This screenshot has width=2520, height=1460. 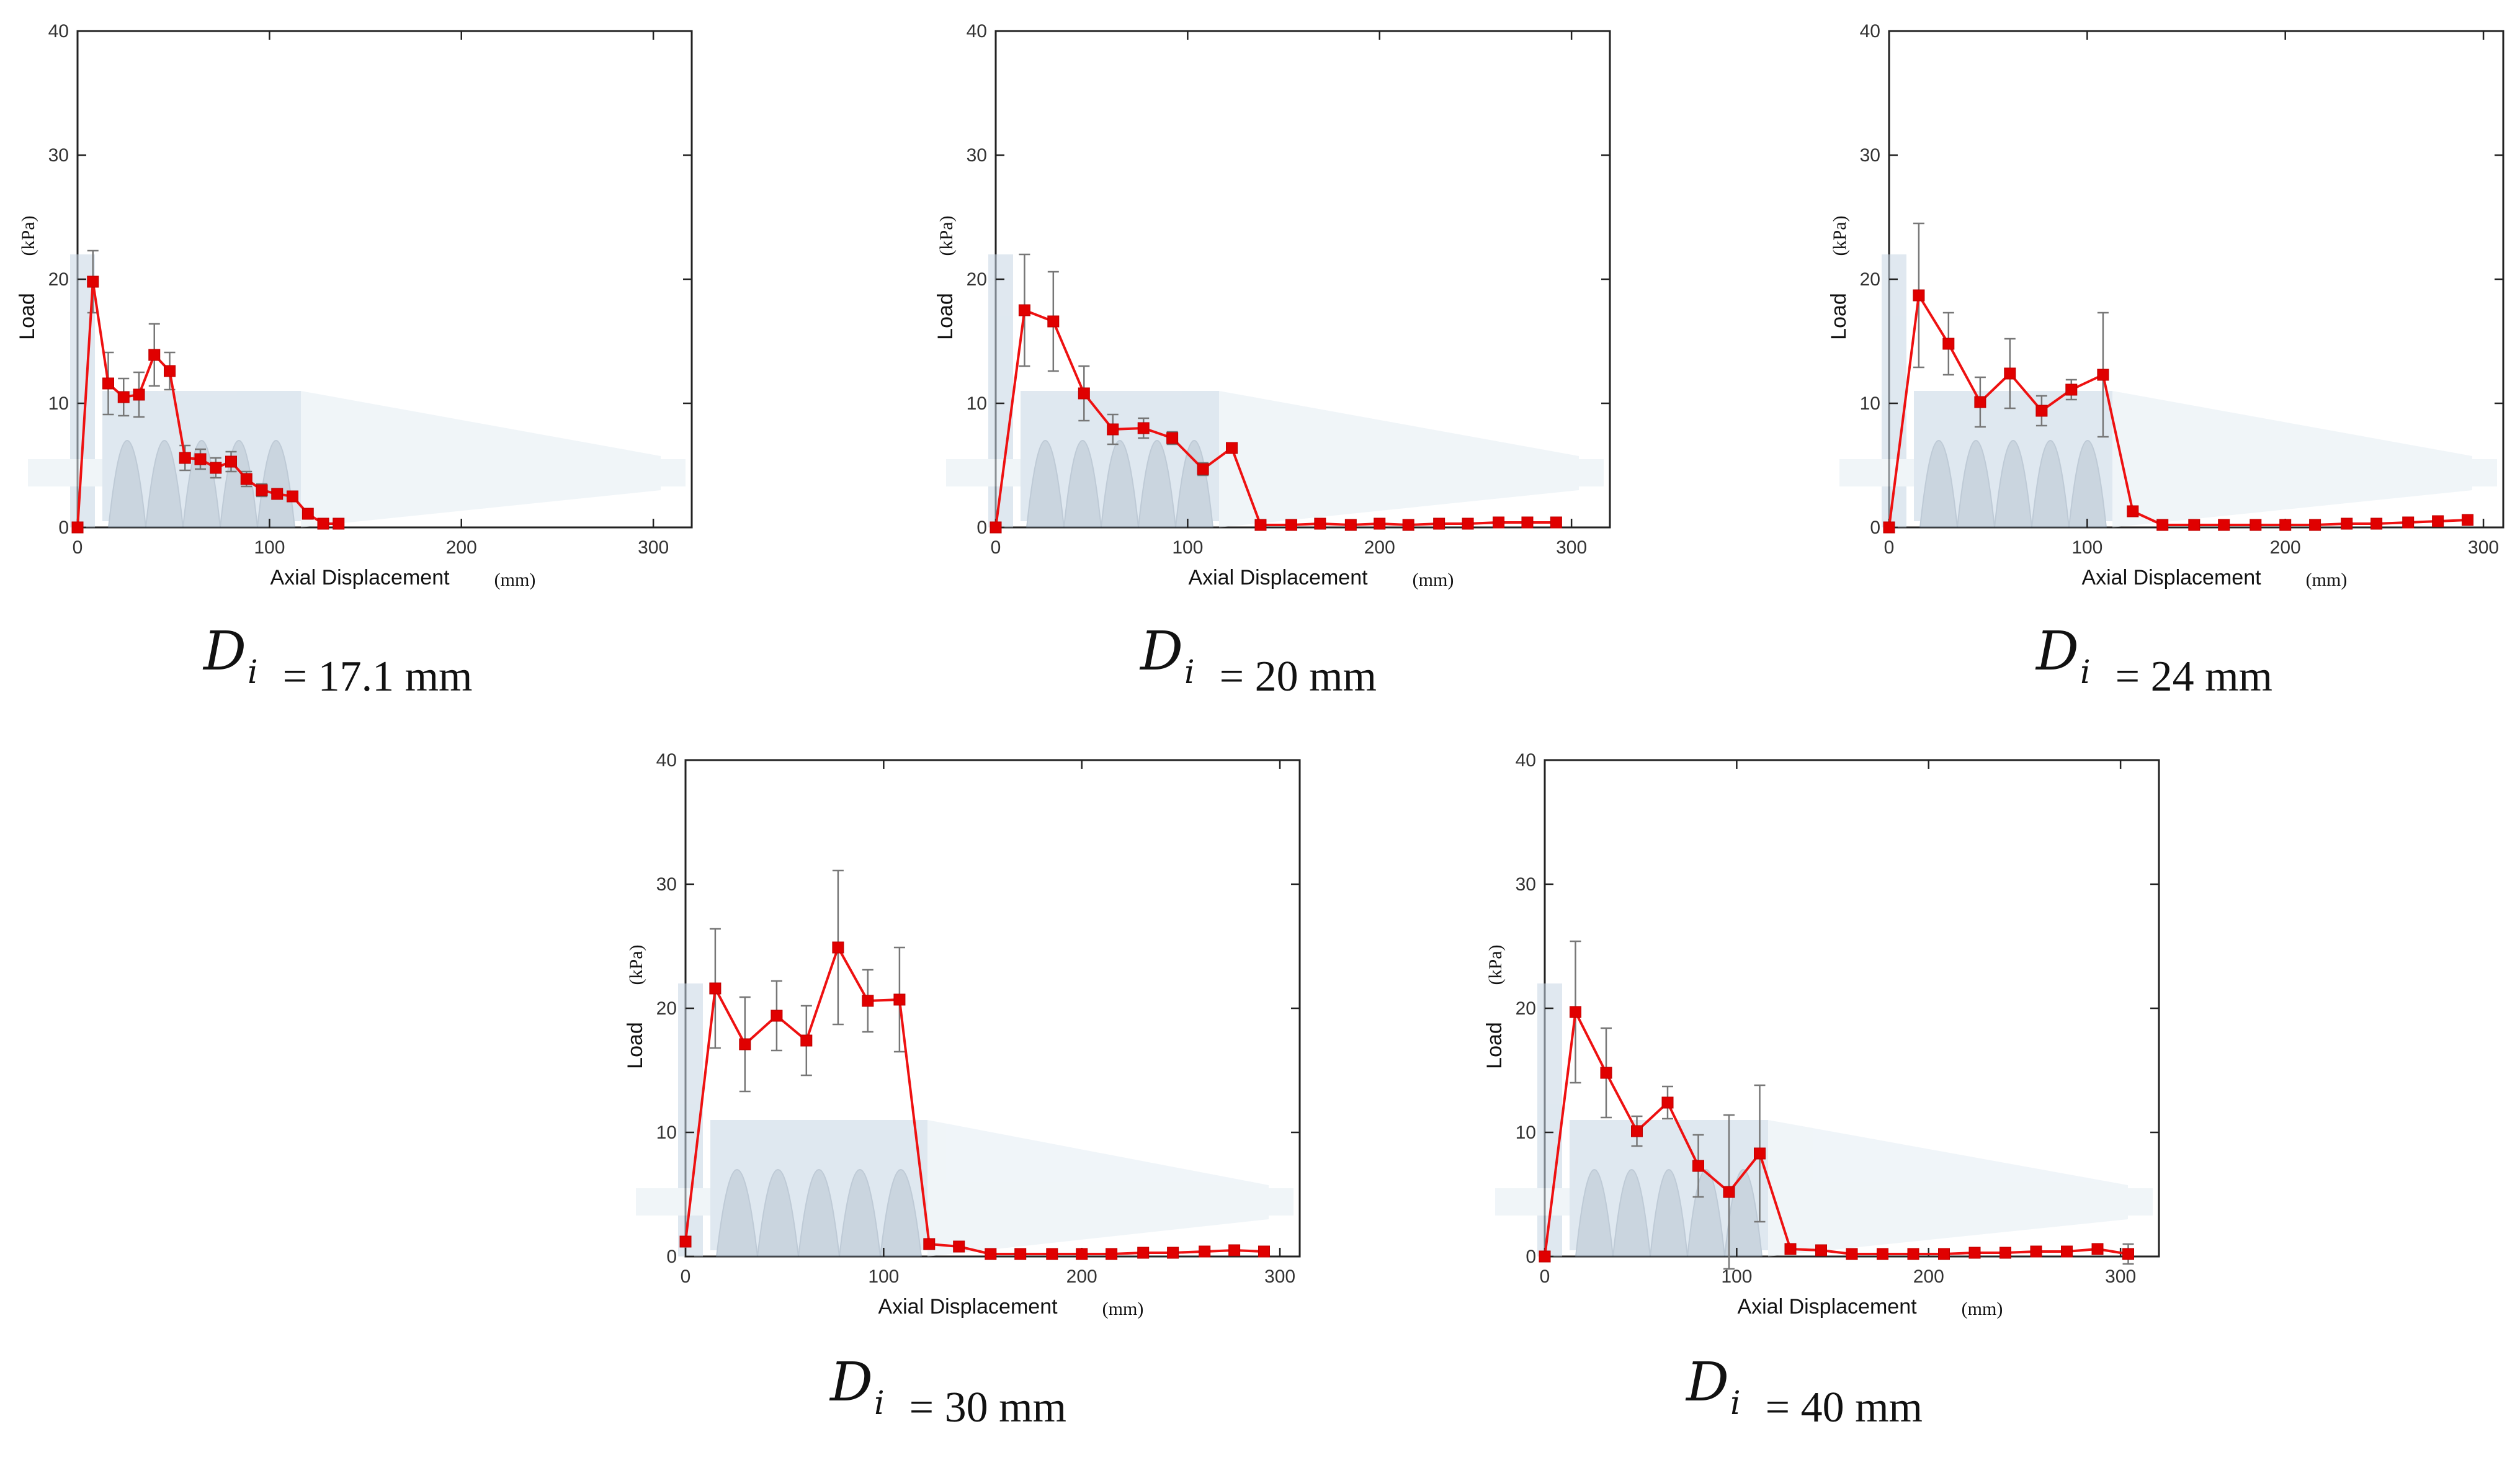 I want to click on y-tick-label: 0, so click(x=1875, y=528).